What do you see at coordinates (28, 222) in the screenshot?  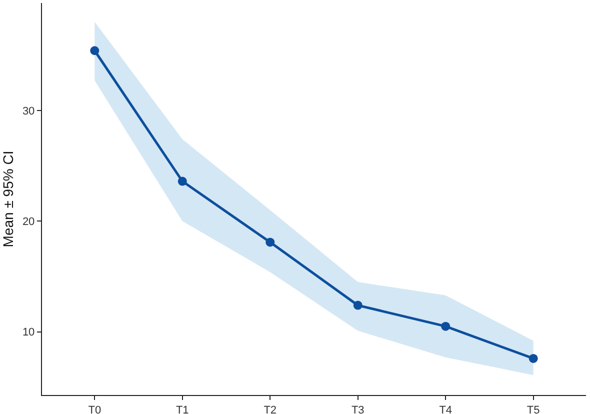 I see `y-tick-label: 20` at bounding box center [28, 222].